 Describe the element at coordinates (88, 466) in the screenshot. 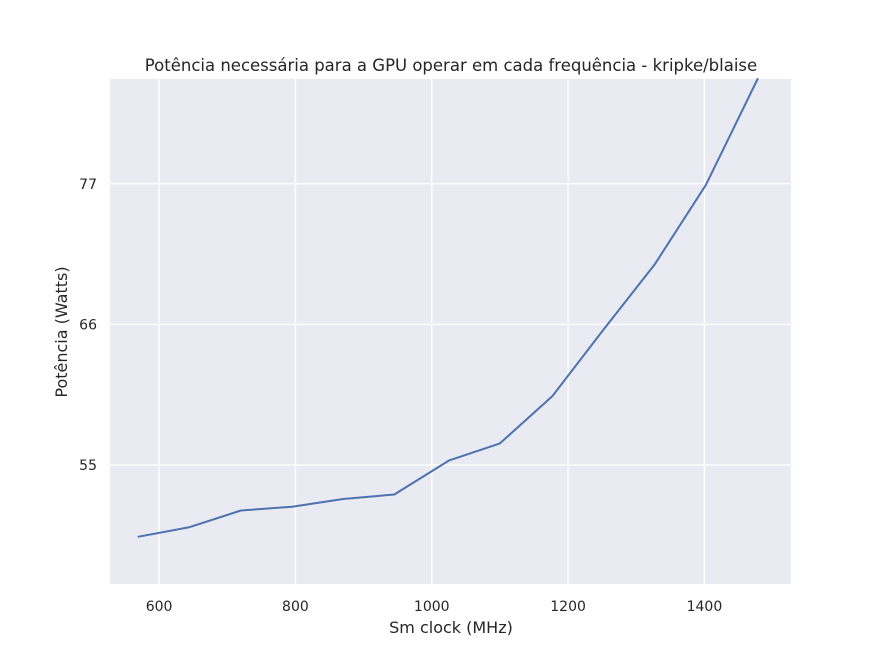

I see `y-tick-label: 55` at that location.